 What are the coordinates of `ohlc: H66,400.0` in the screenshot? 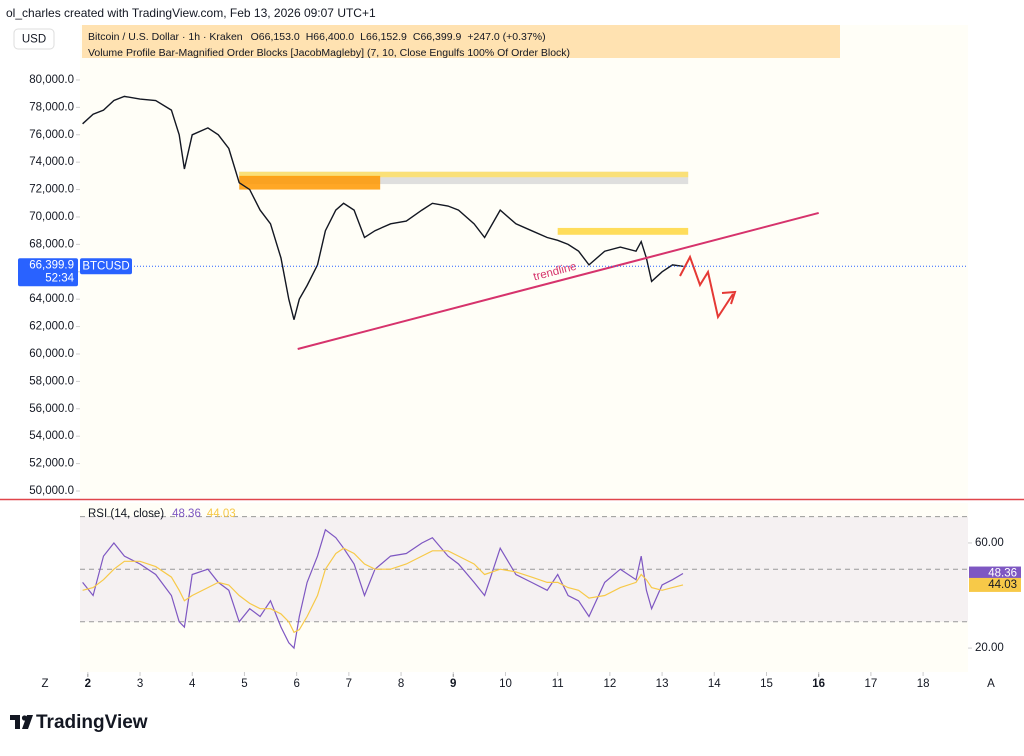 It's located at (330, 37).